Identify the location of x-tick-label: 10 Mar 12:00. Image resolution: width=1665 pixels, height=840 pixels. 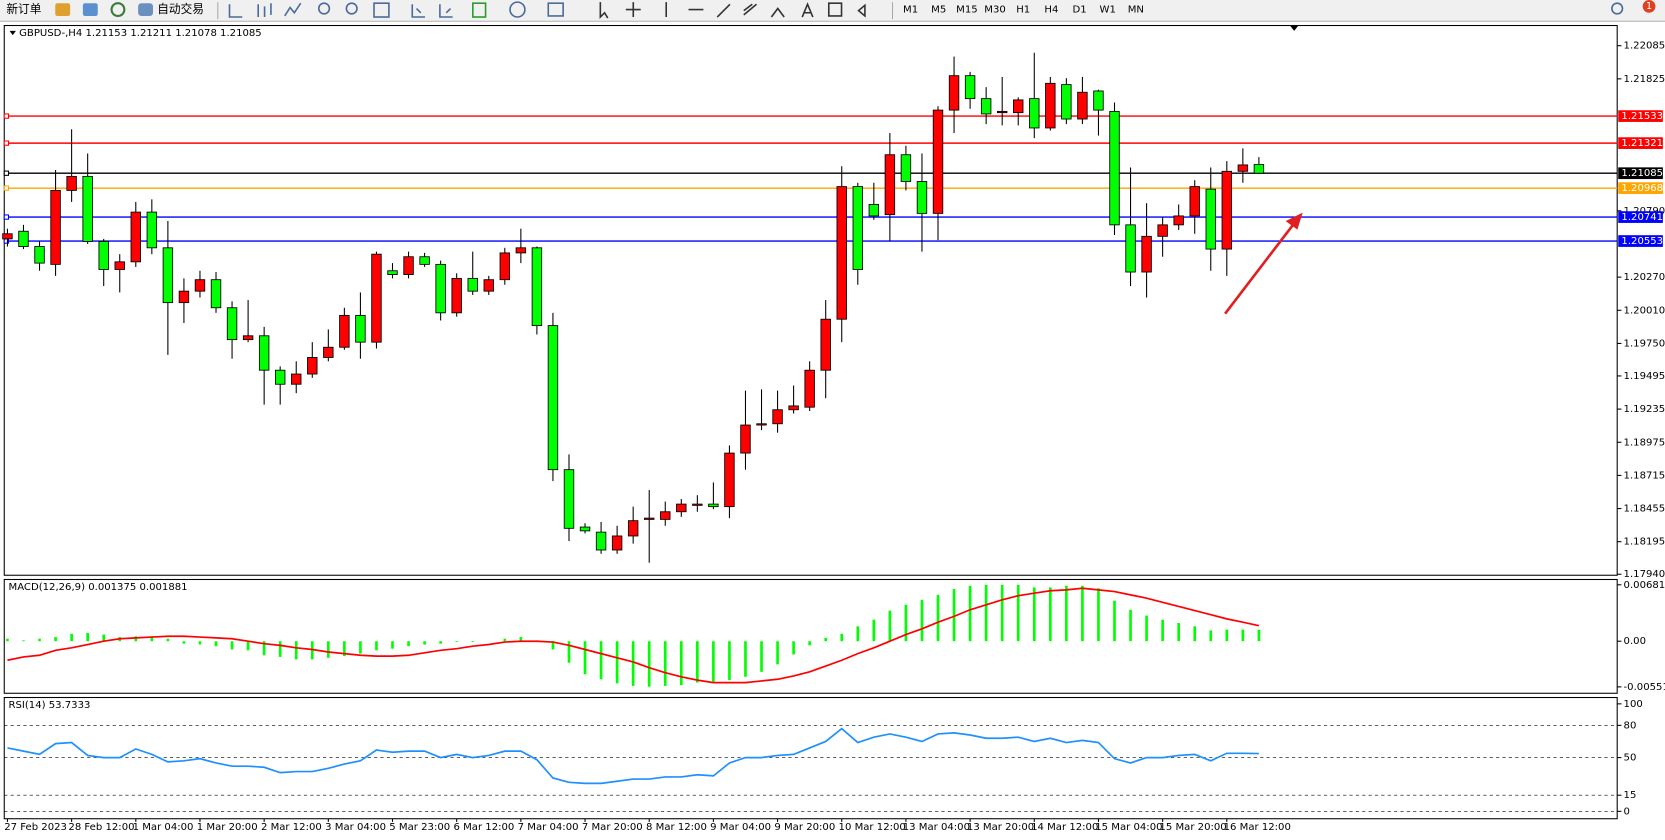
(872, 827).